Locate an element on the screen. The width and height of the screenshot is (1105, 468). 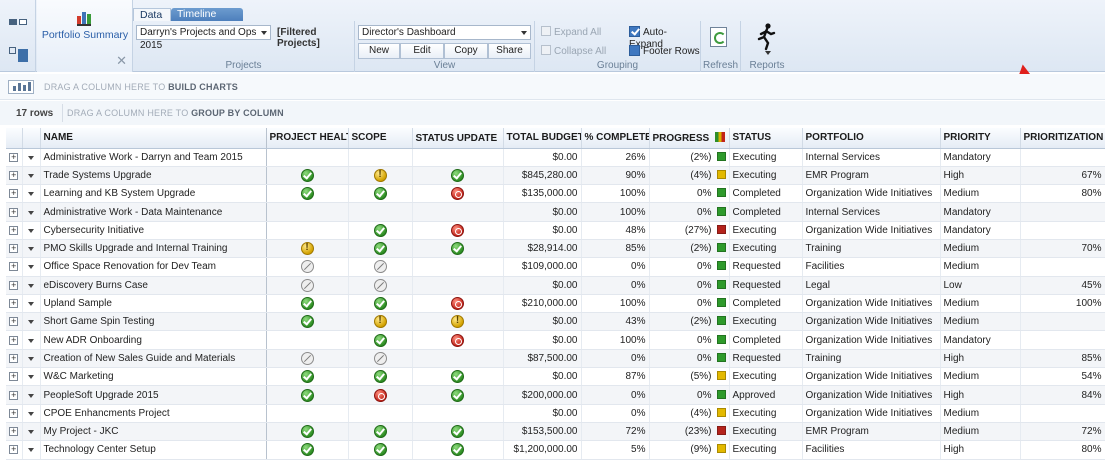
col-header-scope: SCOPE is located at coordinates (380, 138).